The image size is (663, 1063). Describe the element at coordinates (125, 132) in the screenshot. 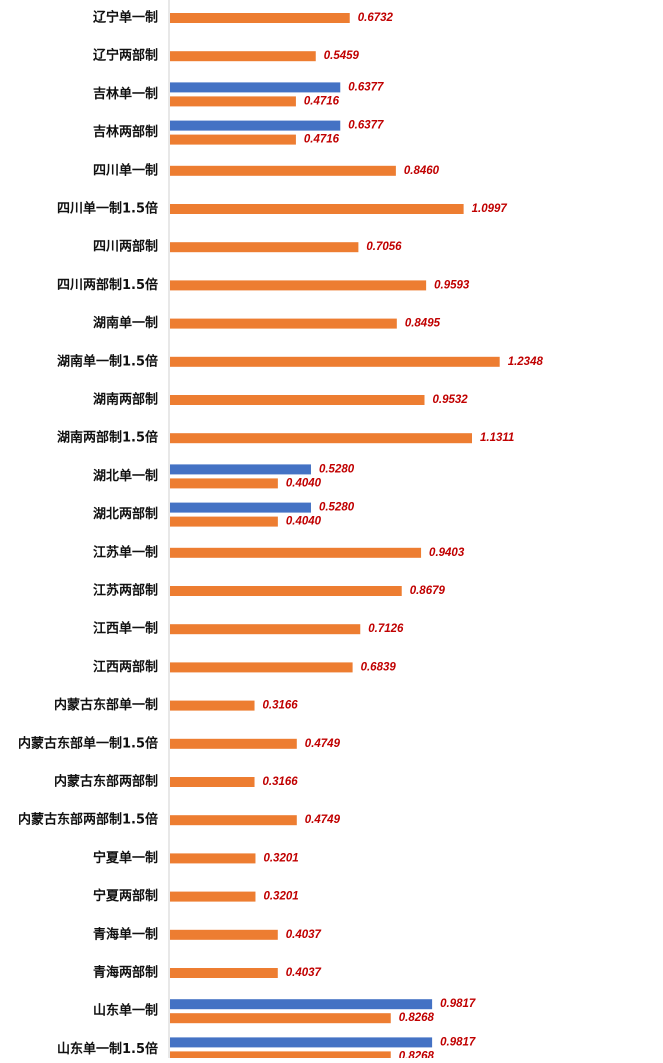

I see `category-label: 吉林两部制` at that location.